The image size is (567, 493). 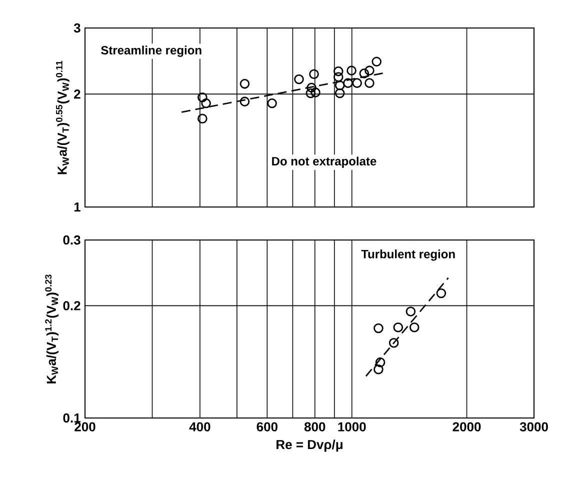 I want to click on x-axis-title: Re = Dvρ/μ, so click(x=309, y=446).